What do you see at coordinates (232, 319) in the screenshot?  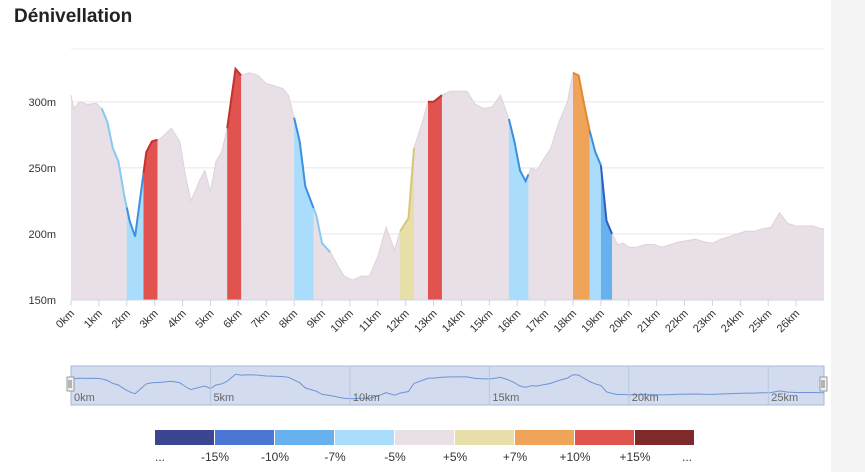 I see `x-tick-label: 6km` at bounding box center [232, 319].